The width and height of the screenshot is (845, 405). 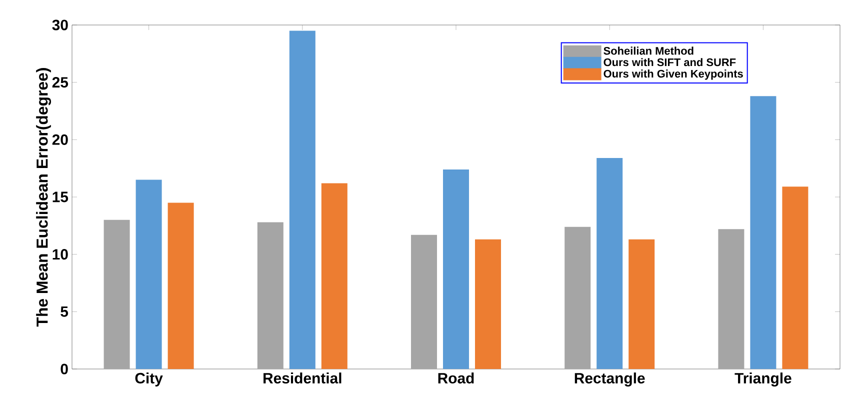 I want to click on y-tick-label: 0, so click(x=64, y=369).